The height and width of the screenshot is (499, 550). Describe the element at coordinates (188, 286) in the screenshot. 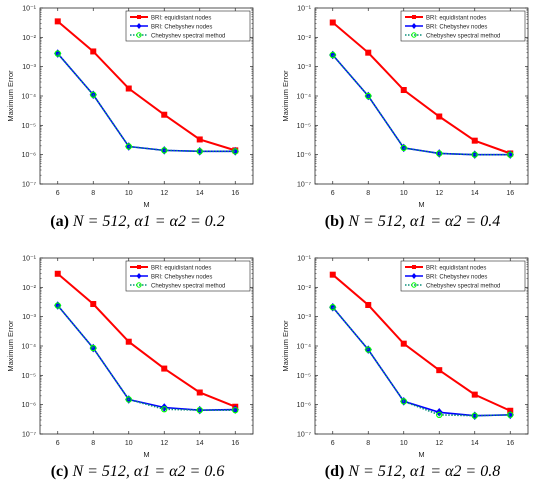

I see `legend-label: Chebyshev spectral method` at that location.